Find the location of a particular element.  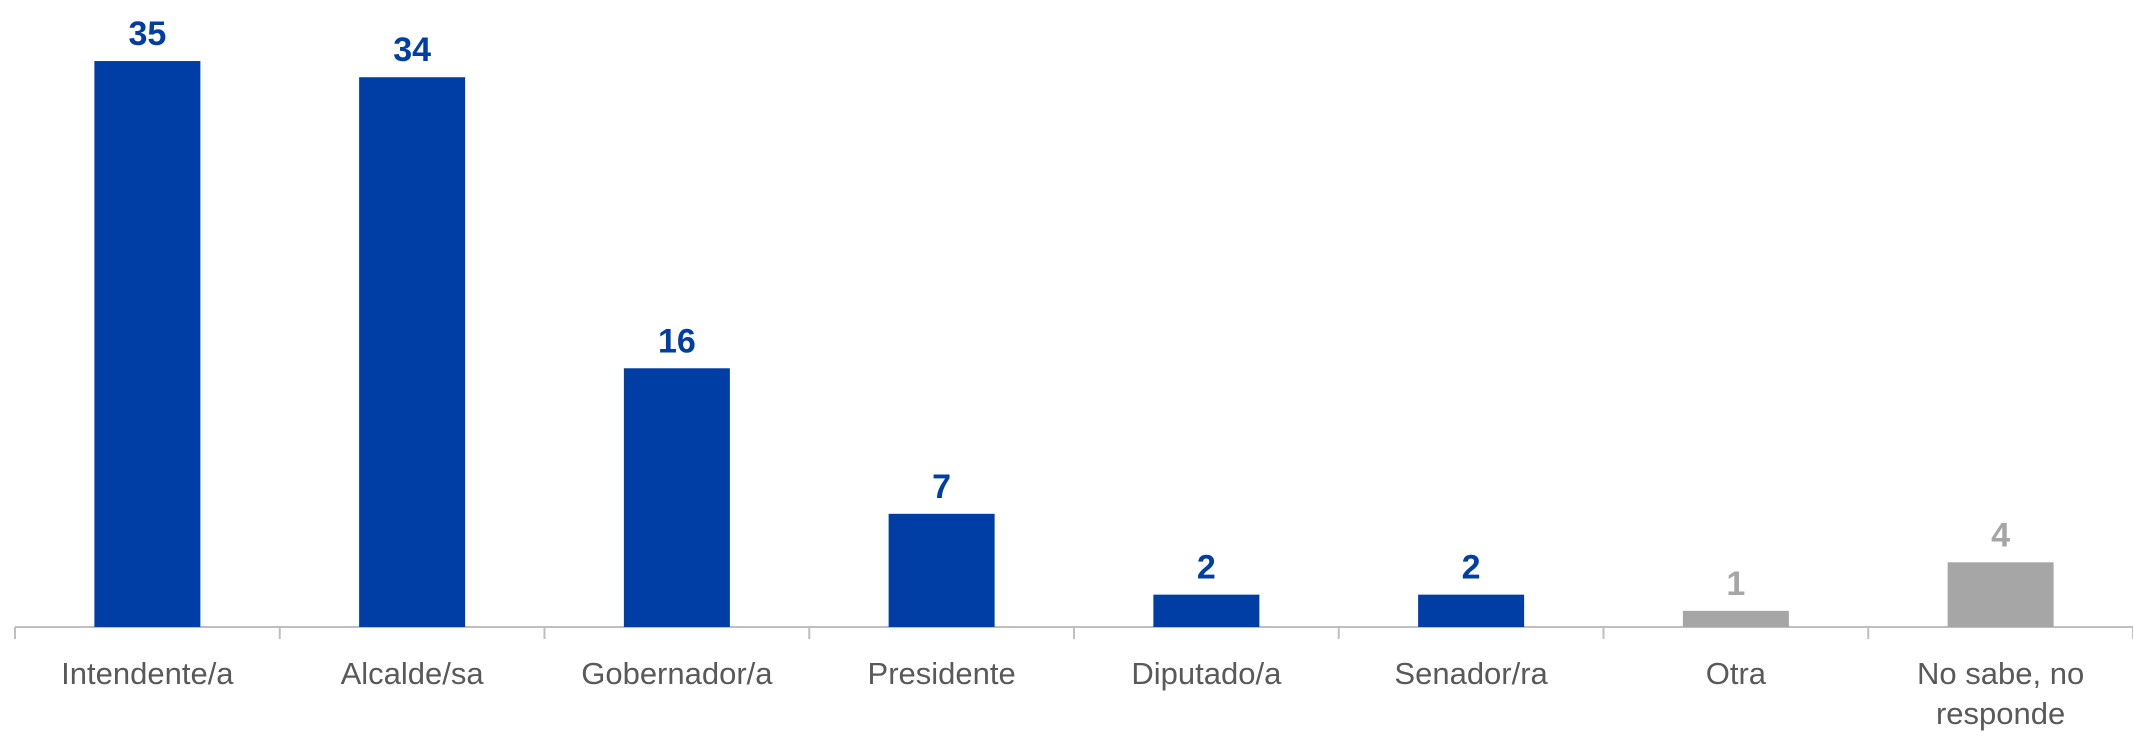

data-label: 7 is located at coordinates (941, 487).